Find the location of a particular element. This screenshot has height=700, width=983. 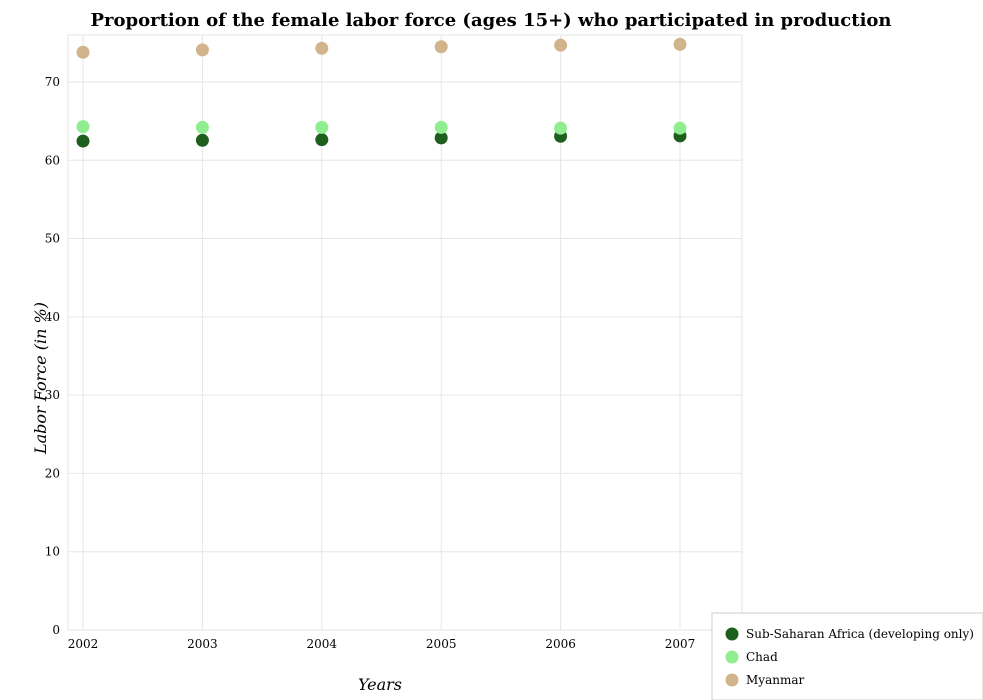

x-tick-label: 2006 is located at coordinates (560, 644).